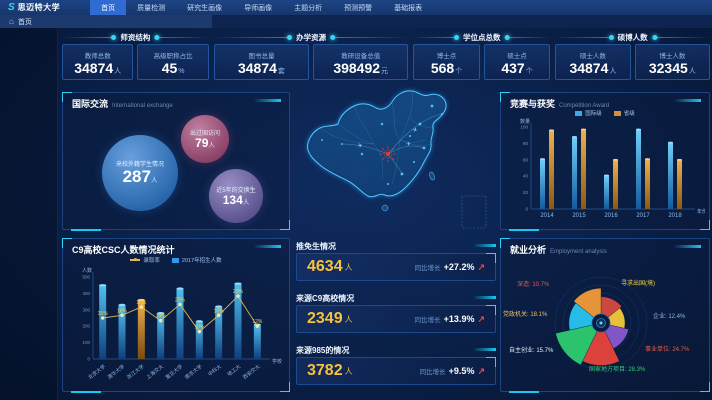 The height and width of the screenshot is (400, 712). What do you see at coordinates (528, 250) in the screenshot?
I see `panel-title: 就业分析` at bounding box center [528, 250].